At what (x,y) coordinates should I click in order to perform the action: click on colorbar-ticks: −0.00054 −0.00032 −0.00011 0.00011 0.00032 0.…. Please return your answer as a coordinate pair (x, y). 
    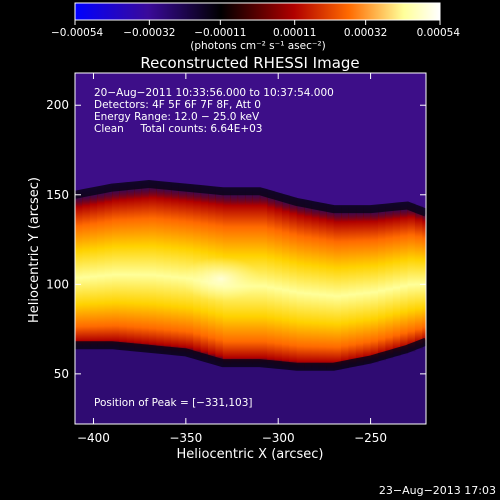
    Looking at the image, I should click on (255, 29).